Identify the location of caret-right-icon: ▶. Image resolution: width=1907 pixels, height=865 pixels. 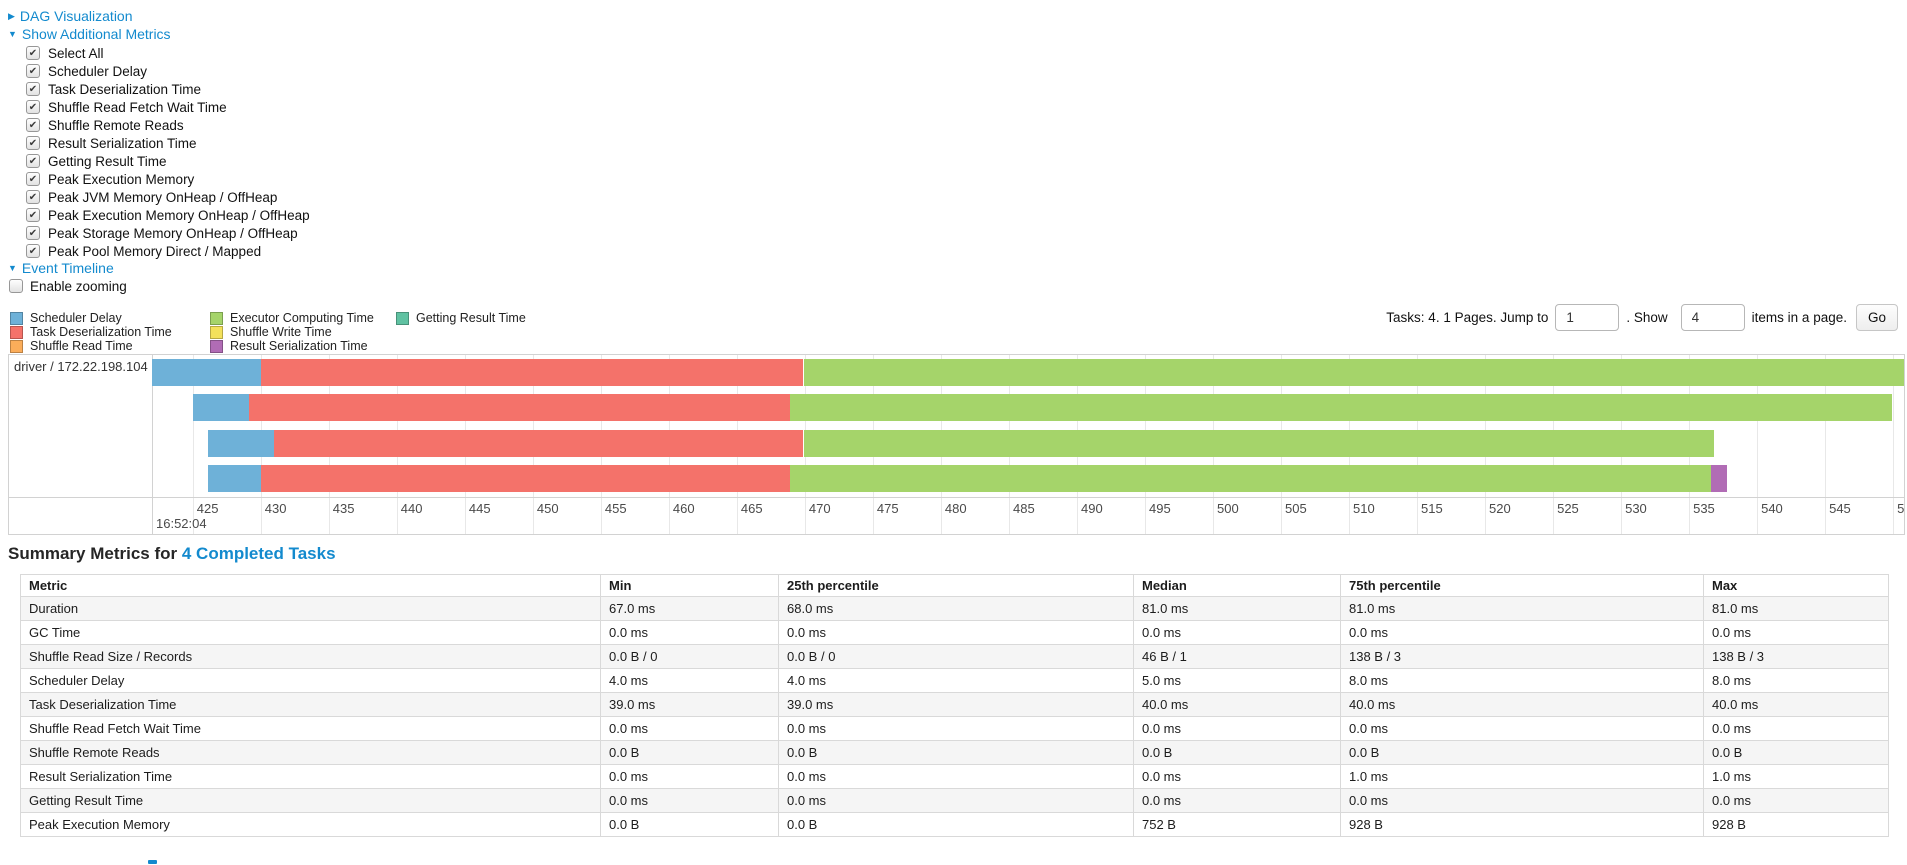
(11, 15).